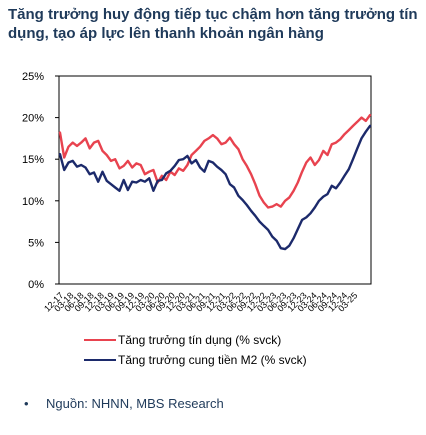 This screenshot has height=435, width=426. I want to click on y-tick-label: 0%, so click(36, 285).